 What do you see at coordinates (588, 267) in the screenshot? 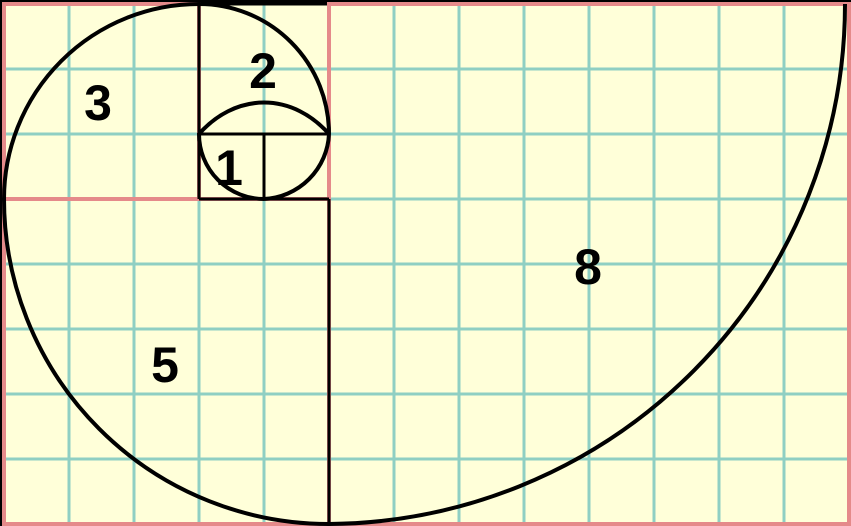
I see `square-label-8: 8` at bounding box center [588, 267].